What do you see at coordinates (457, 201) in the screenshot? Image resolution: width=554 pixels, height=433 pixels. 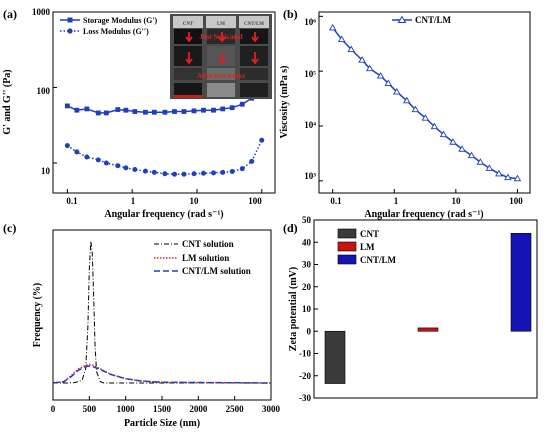 I see `panel-b-xtick-10: 10` at bounding box center [457, 201].